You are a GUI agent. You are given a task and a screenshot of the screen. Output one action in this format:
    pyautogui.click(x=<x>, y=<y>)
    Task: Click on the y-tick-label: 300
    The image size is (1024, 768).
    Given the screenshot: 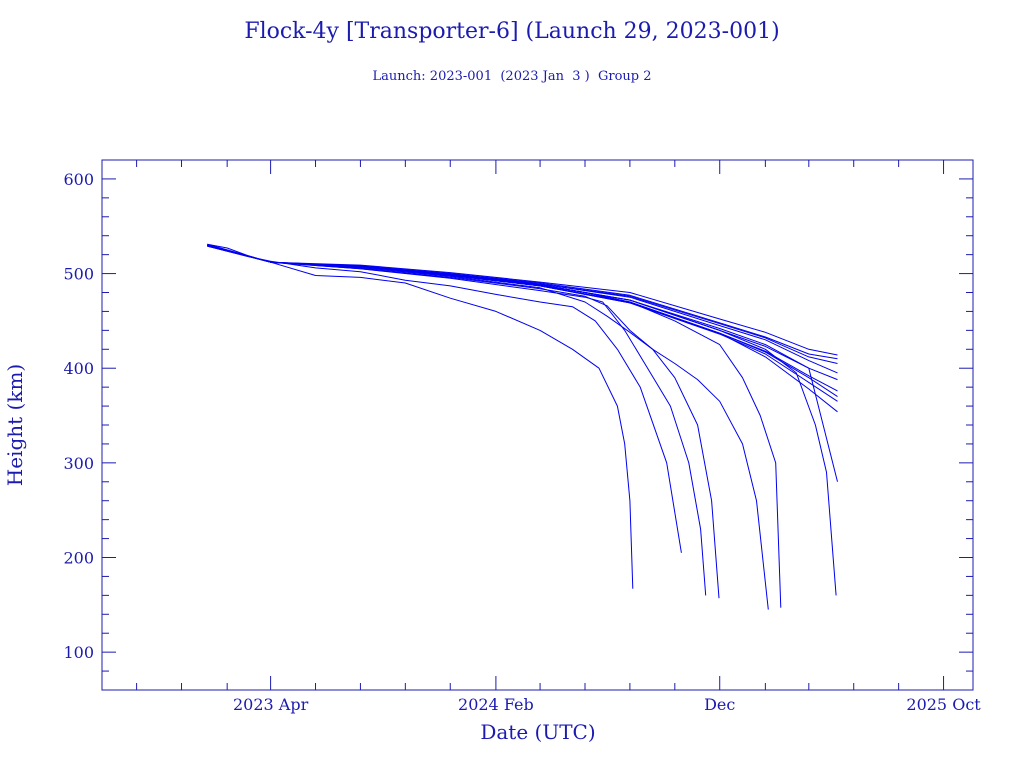 What is the action you would take?
    pyautogui.click(x=78, y=463)
    